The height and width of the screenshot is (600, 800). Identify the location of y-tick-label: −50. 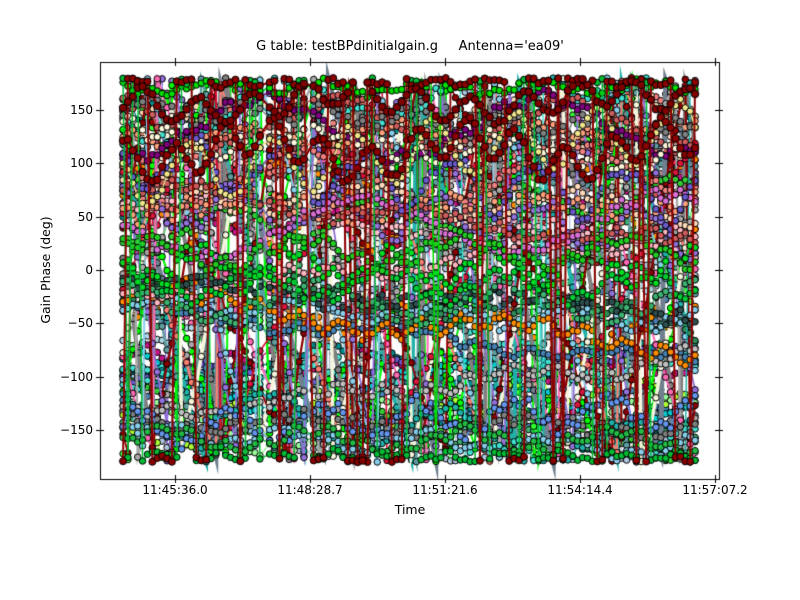
(80, 323).